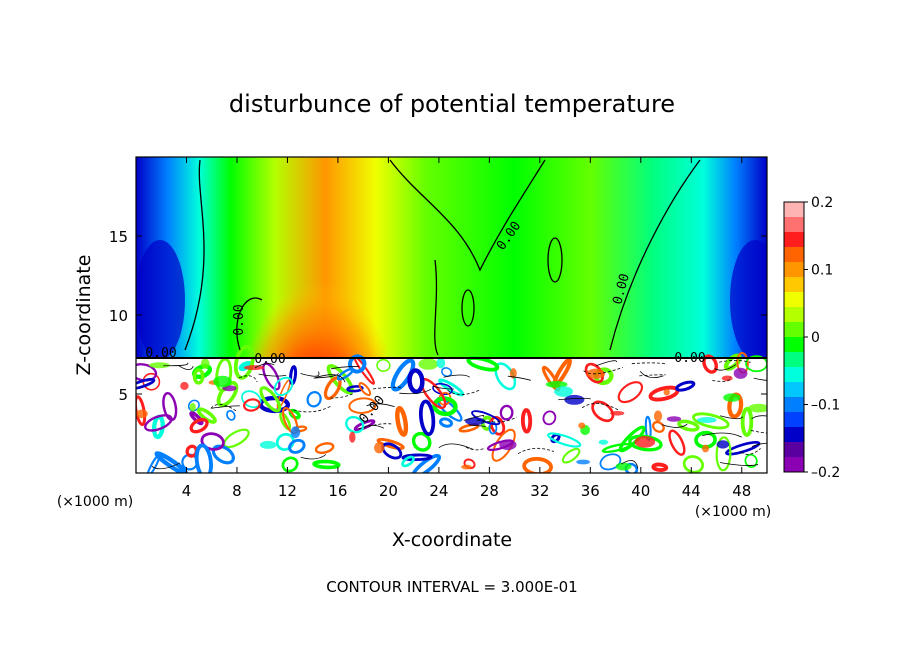 The image size is (904, 654). What do you see at coordinates (640, 491) in the screenshot?
I see `x-tick-label: 40` at bounding box center [640, 491].